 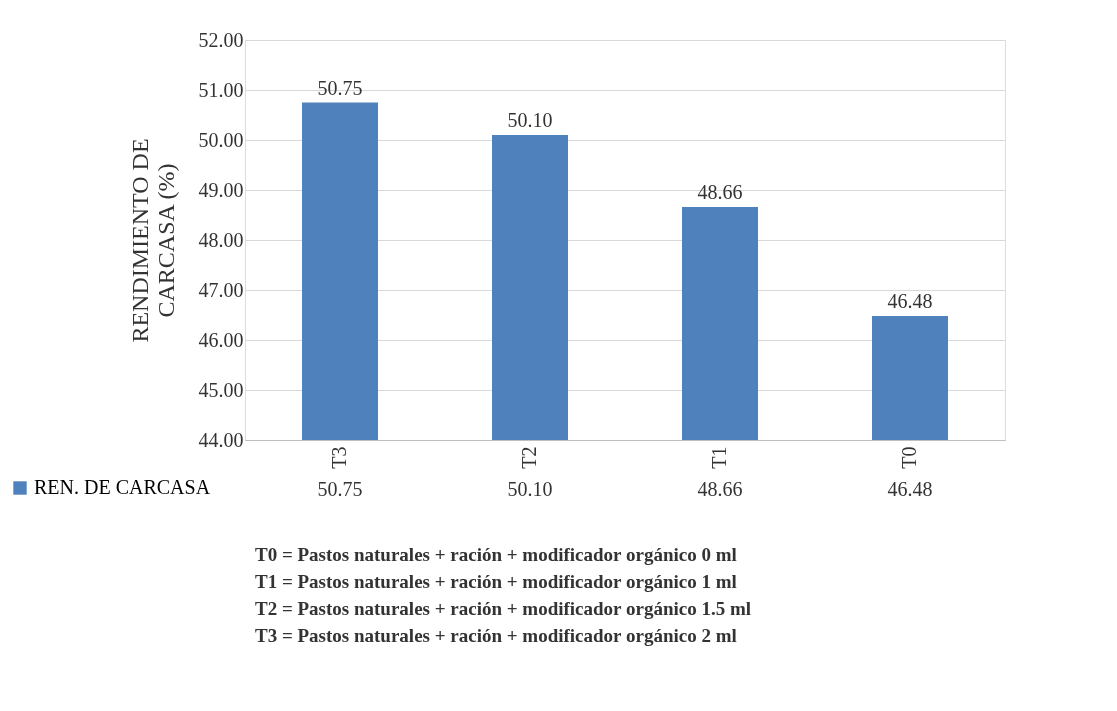 I want to click on data-label: 50.10, so click(x=530, y=489).